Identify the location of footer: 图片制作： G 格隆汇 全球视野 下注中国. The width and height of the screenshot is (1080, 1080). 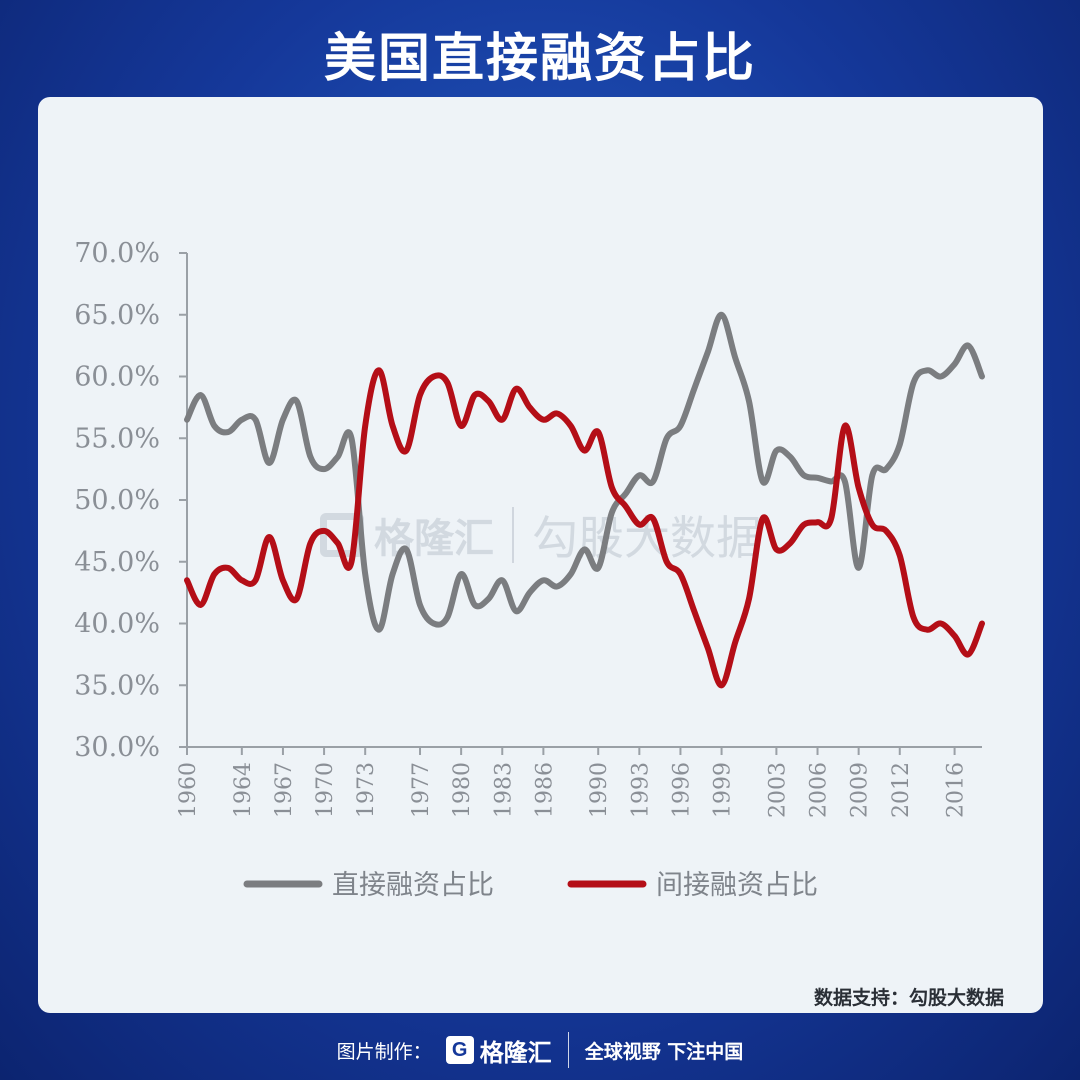
(540, 1050).